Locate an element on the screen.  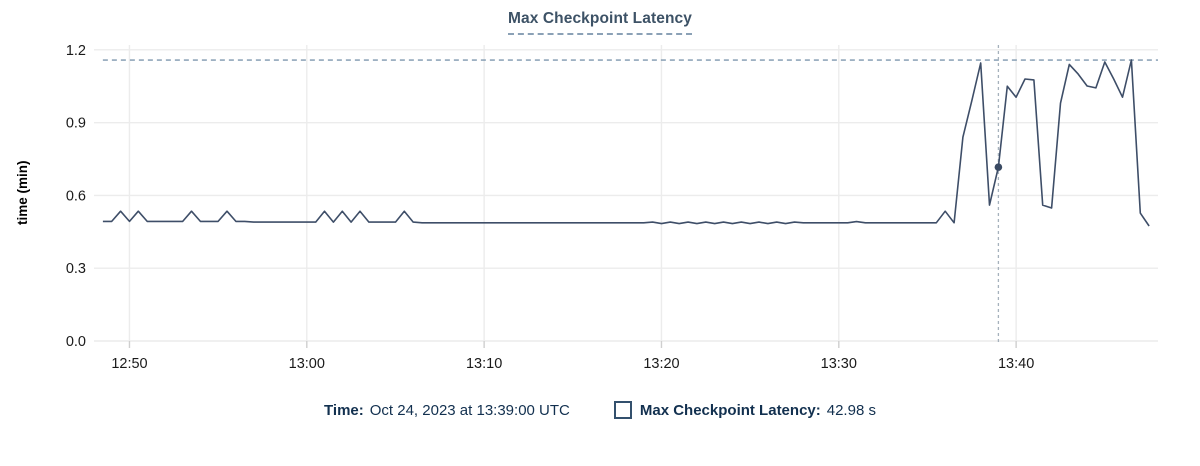
x-tick-label: 13:00 is located at coordinates (307, 364).